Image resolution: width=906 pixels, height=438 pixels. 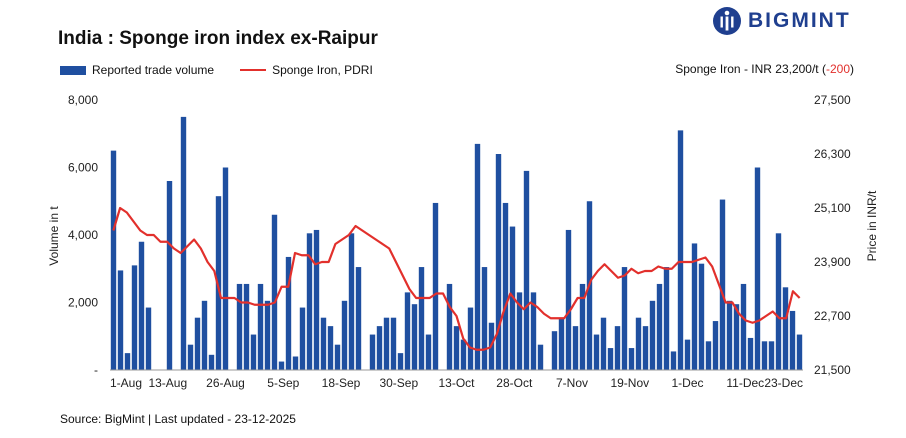 I want to click on y-left-tick-label: 2,000, so click(x=83, y=303).